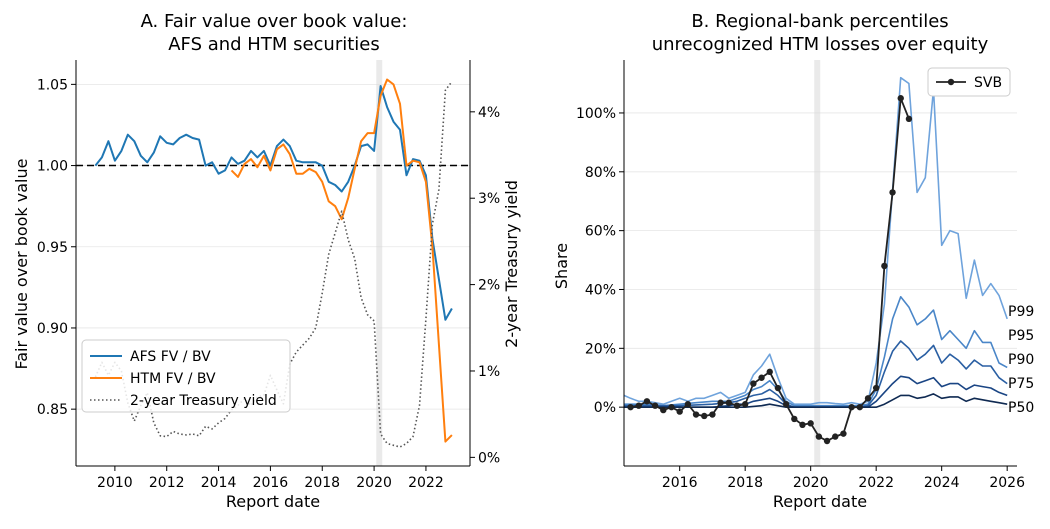 Image resolution: width=1050 pixels, height=529 pixels. Describe the element at coordinates (489, 199) in the screenshot. I see `y2-tick-label: 3%` at that location.